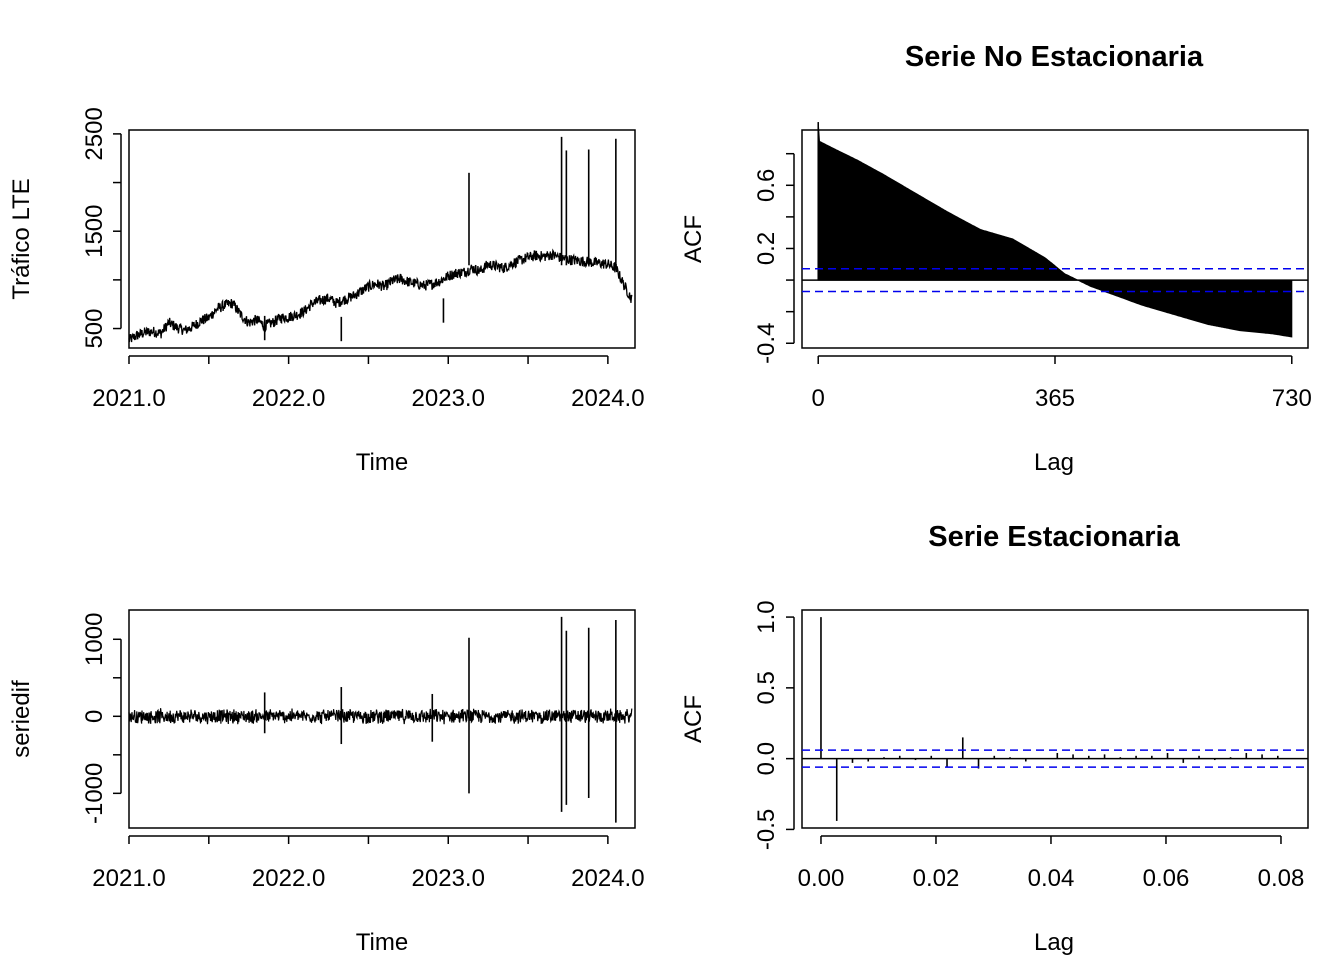 The height and width of the screenshot is (965, 1344). What do you see at coordinates (1051, 878) in the screenshot?
I see `x-tick-label: 0.04` at bounding box center [1051, 878].